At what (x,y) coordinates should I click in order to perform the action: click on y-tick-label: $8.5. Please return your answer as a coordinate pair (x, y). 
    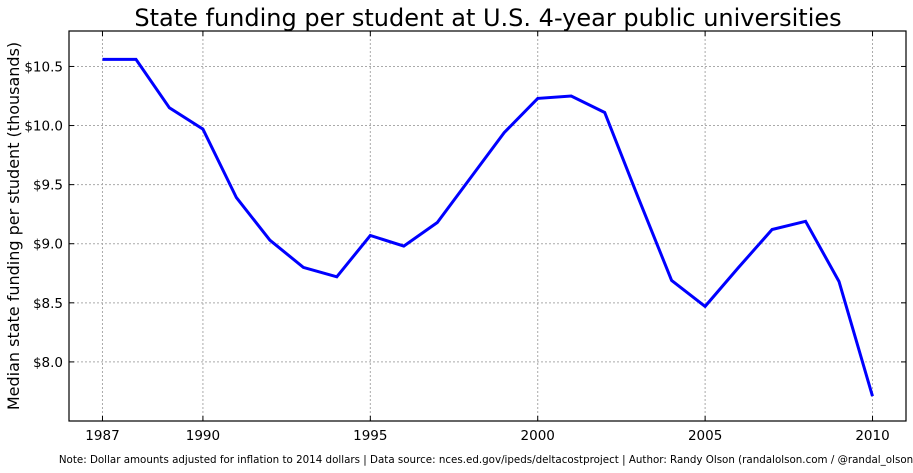
    Looking at the image, I should click on (48, 304).